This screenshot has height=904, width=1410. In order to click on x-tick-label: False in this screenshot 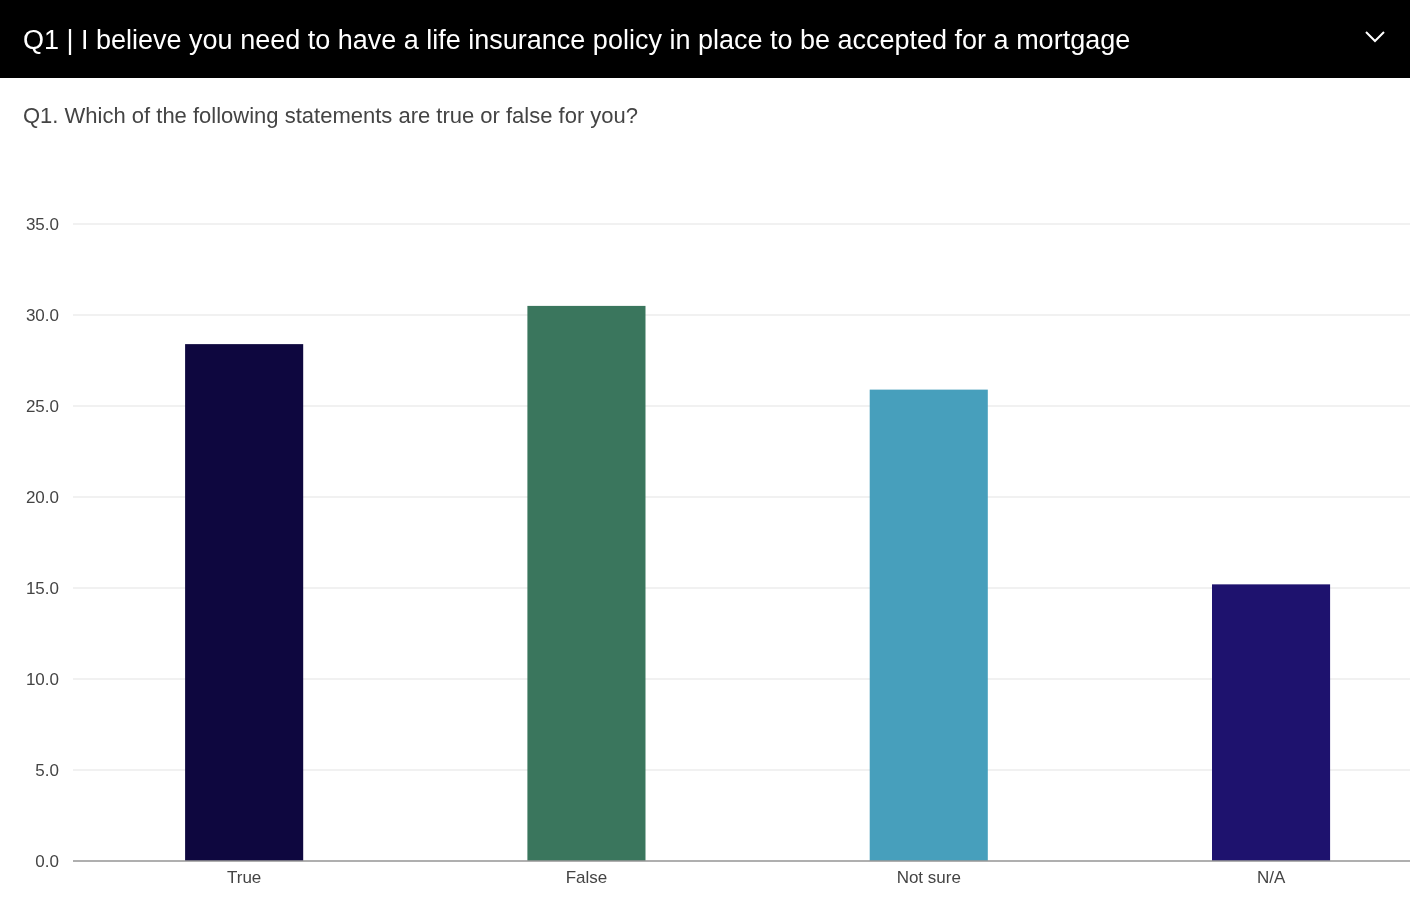, I will do `click(586, 878)`.